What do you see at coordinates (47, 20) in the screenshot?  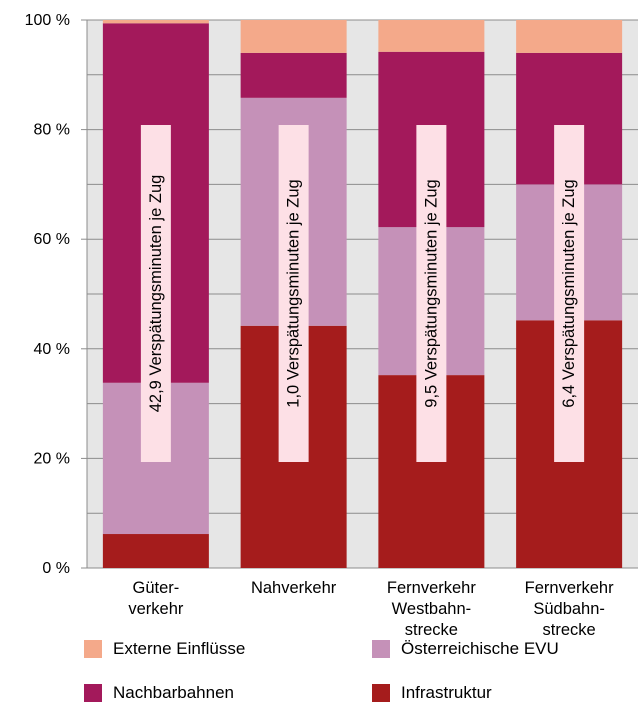 I see `y-tick-label: 100 %` at bounding box center [47, 20].